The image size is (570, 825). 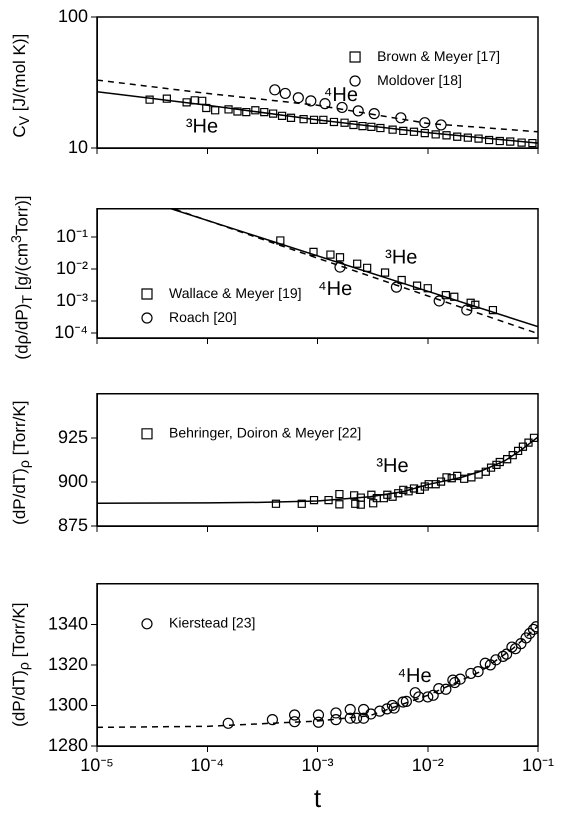 I want to click on y-tick-label: 10⁻², so click(x=72, y=268).